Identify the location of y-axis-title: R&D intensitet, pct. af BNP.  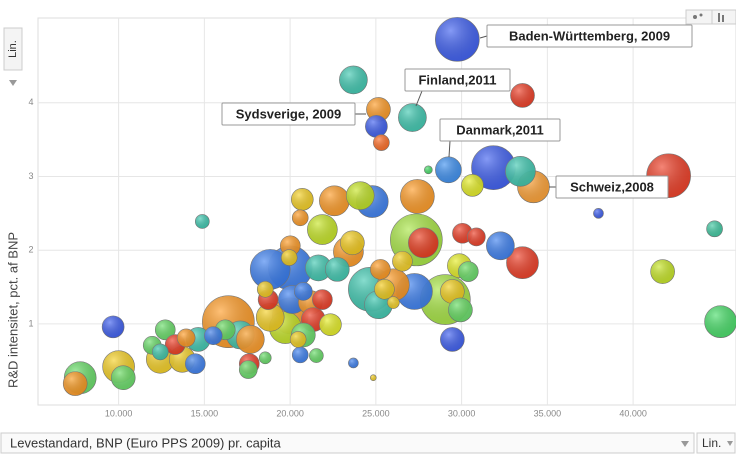
(12, 310).